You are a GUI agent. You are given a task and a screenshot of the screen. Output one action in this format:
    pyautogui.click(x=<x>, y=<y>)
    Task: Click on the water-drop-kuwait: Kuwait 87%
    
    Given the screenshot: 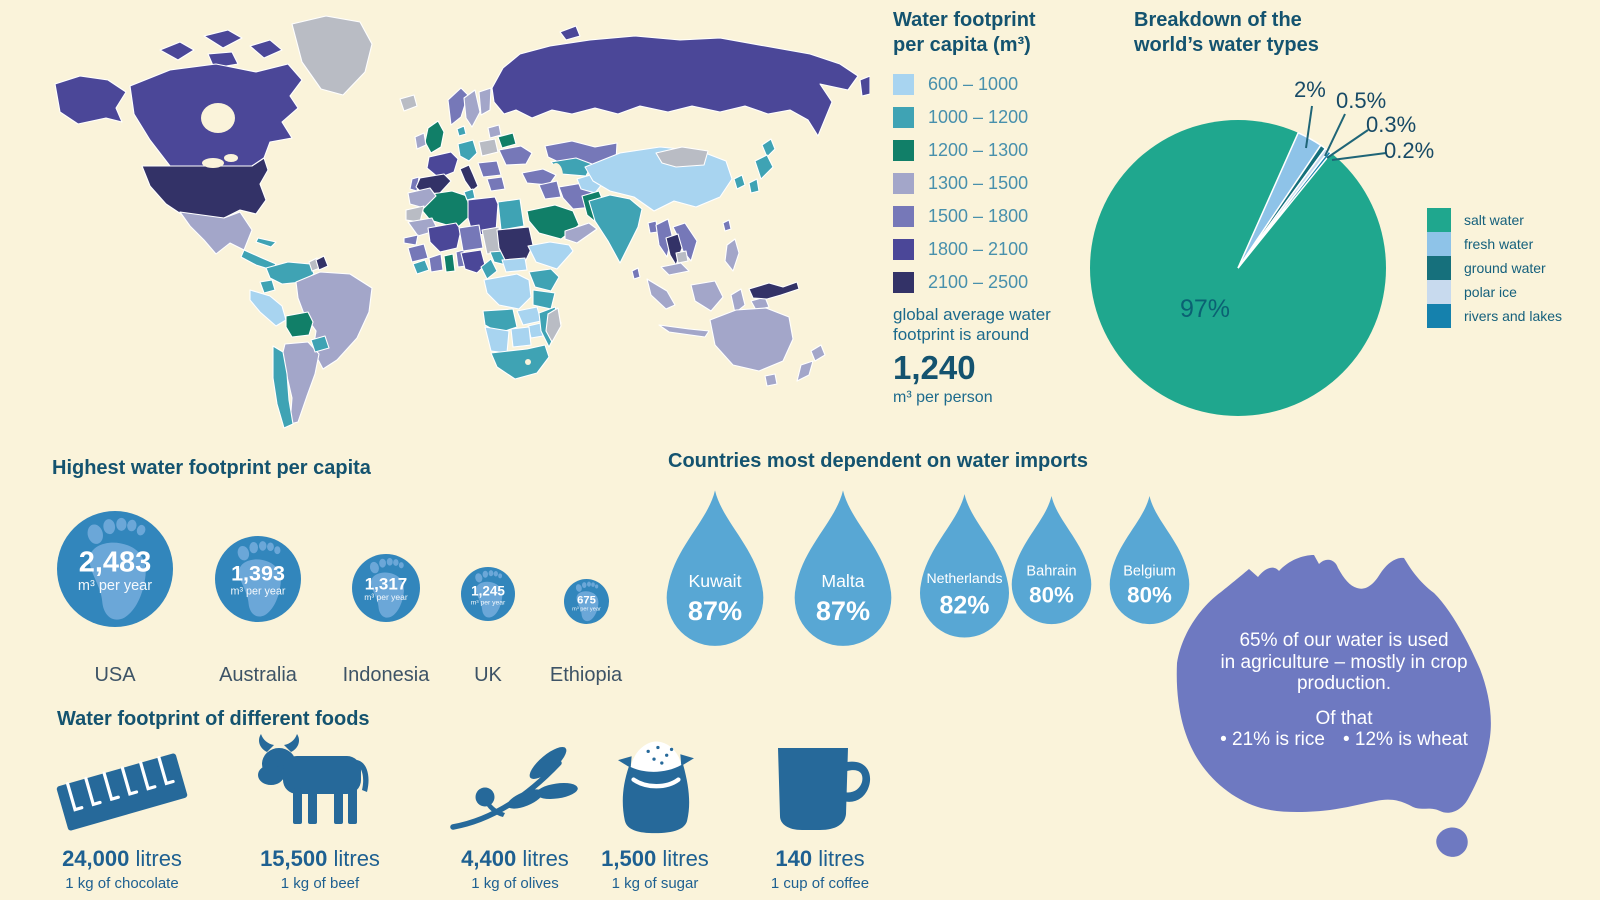 What is the action you would take?
    pyautogui.click(x=715, y=568)
    